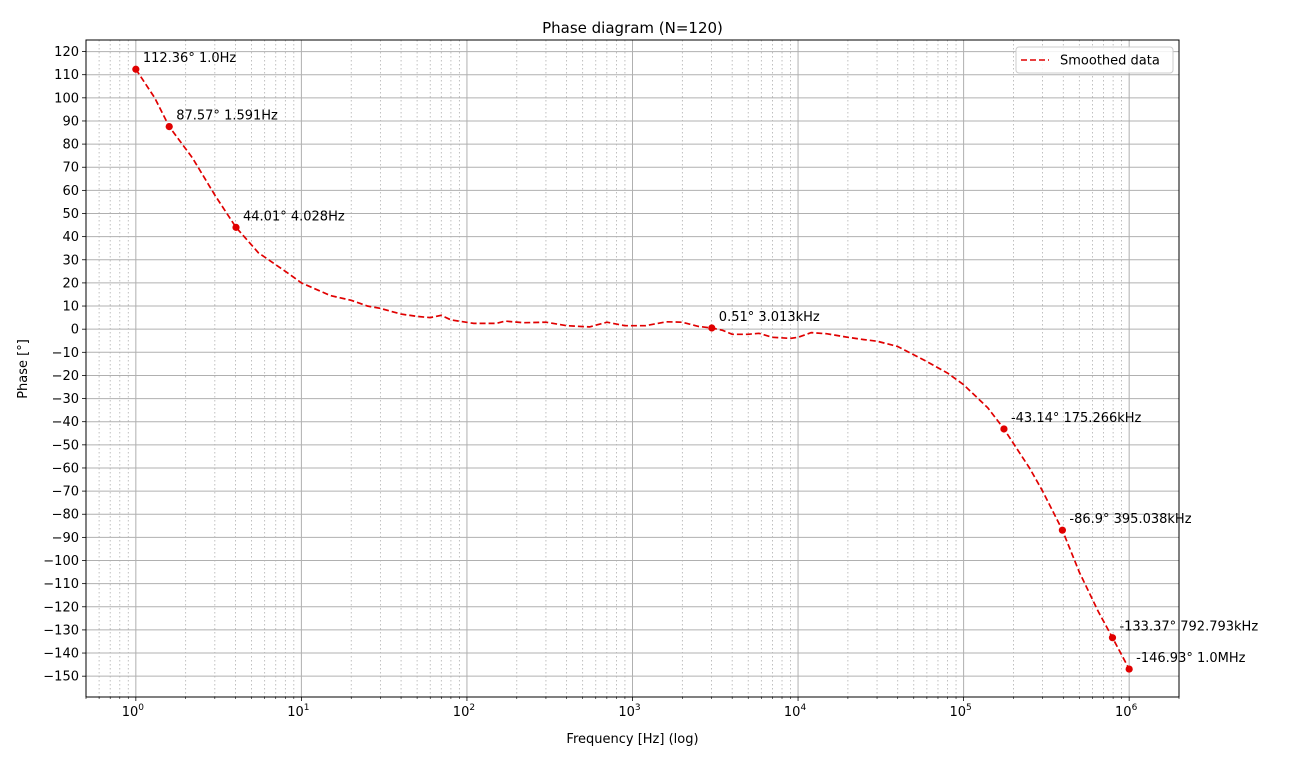  What do you see at coordinates (70, 121) in the screenshot?
I see `y-tick-label: 90` at bounding box center [70, 121].